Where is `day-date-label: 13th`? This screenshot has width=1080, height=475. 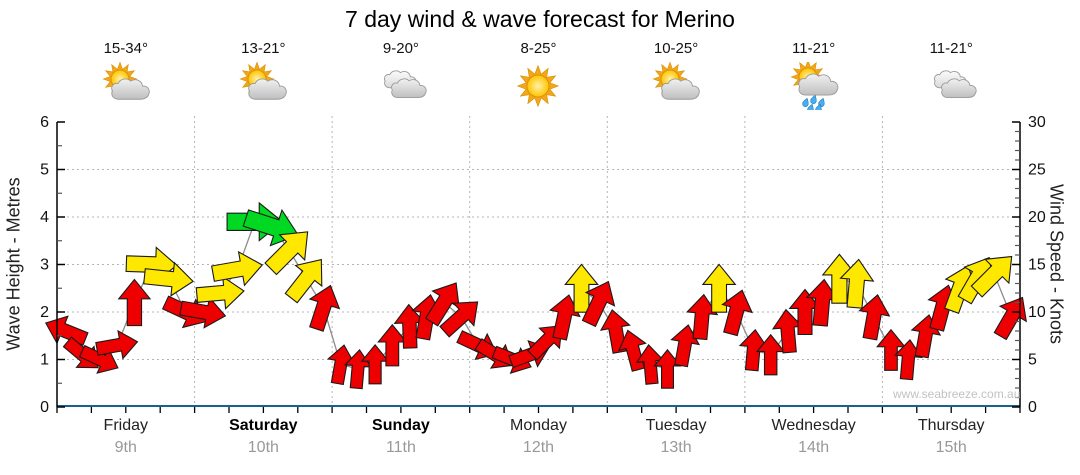
day-date-label: 13th is located at coordinates (676, 447).